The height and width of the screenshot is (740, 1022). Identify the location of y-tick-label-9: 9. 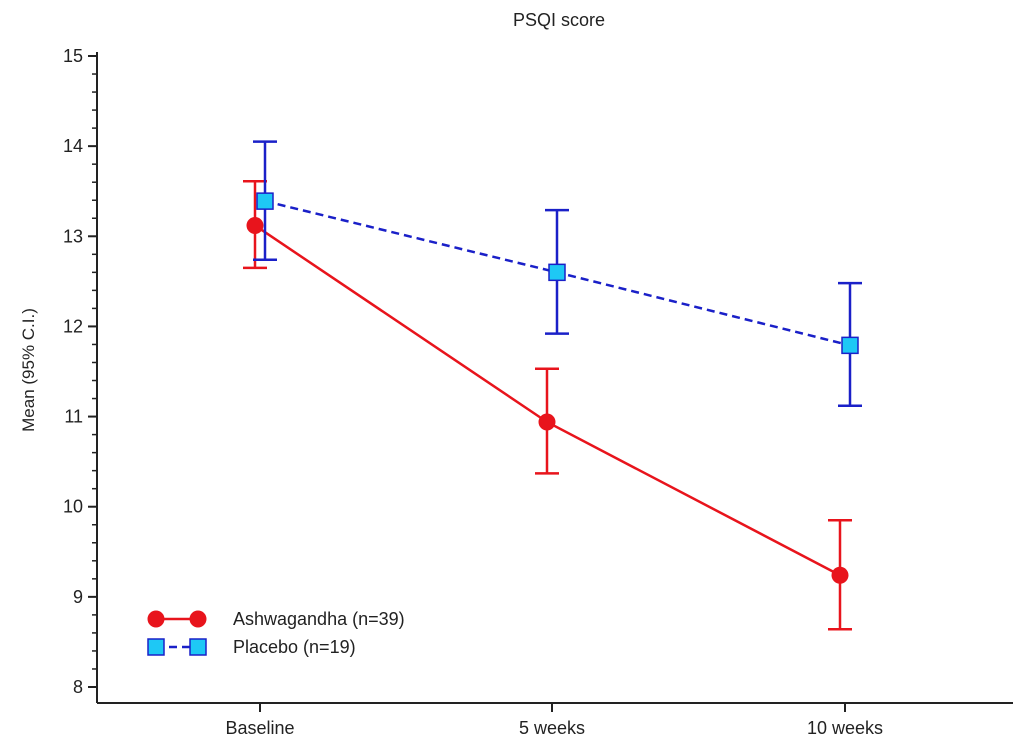
(78, 597).